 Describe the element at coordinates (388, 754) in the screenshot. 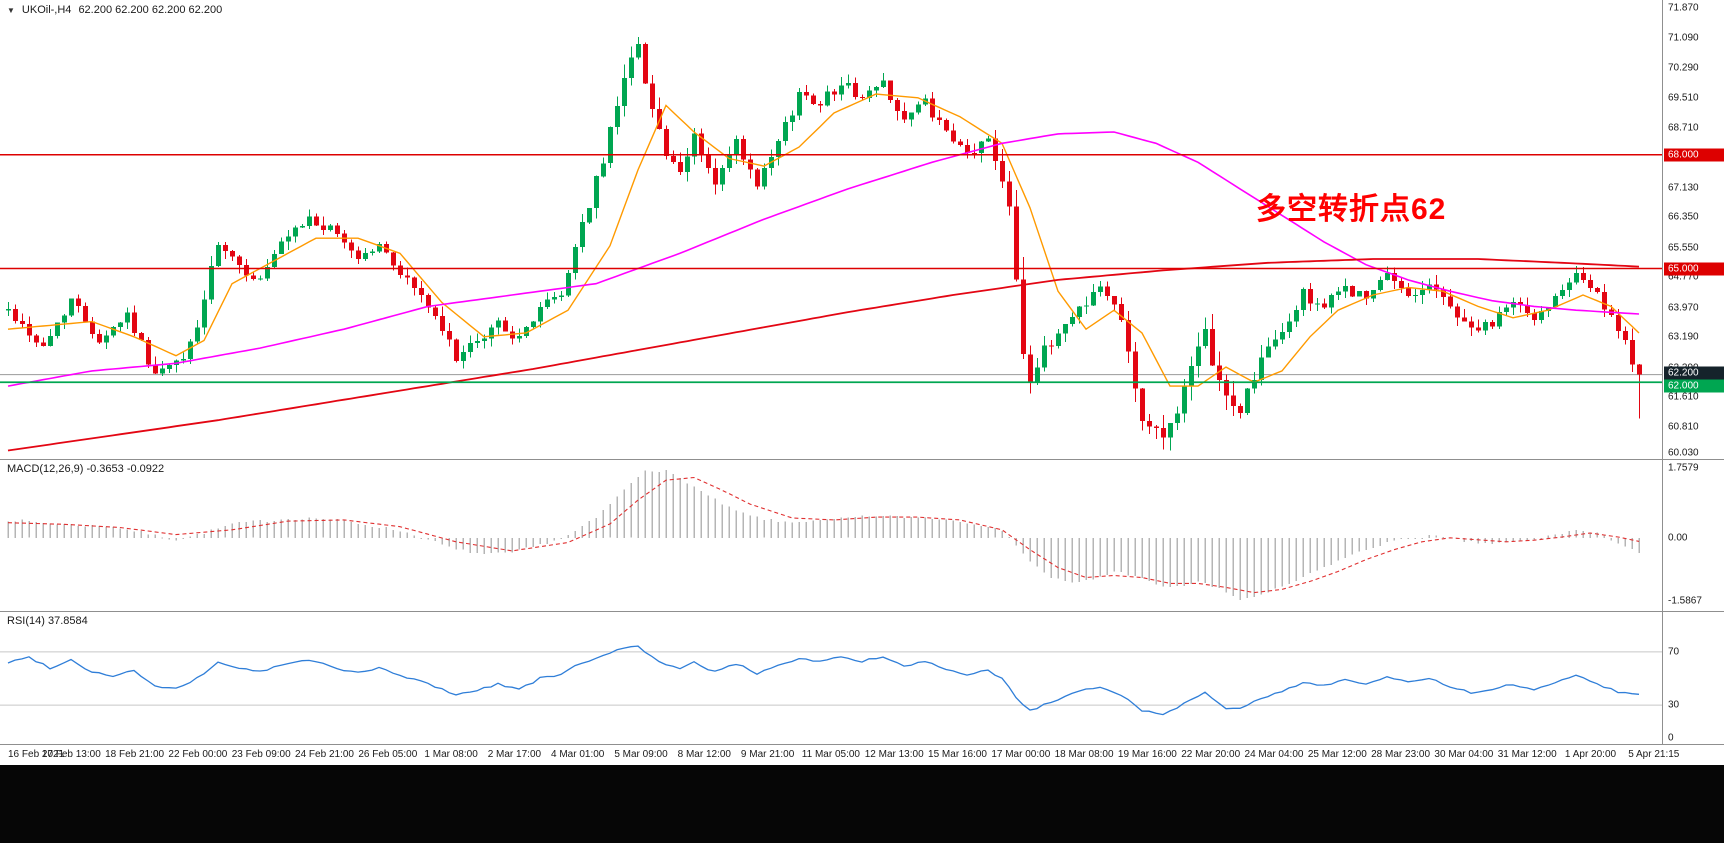

I see `time-label: 26 Feb 05:00` at that location.